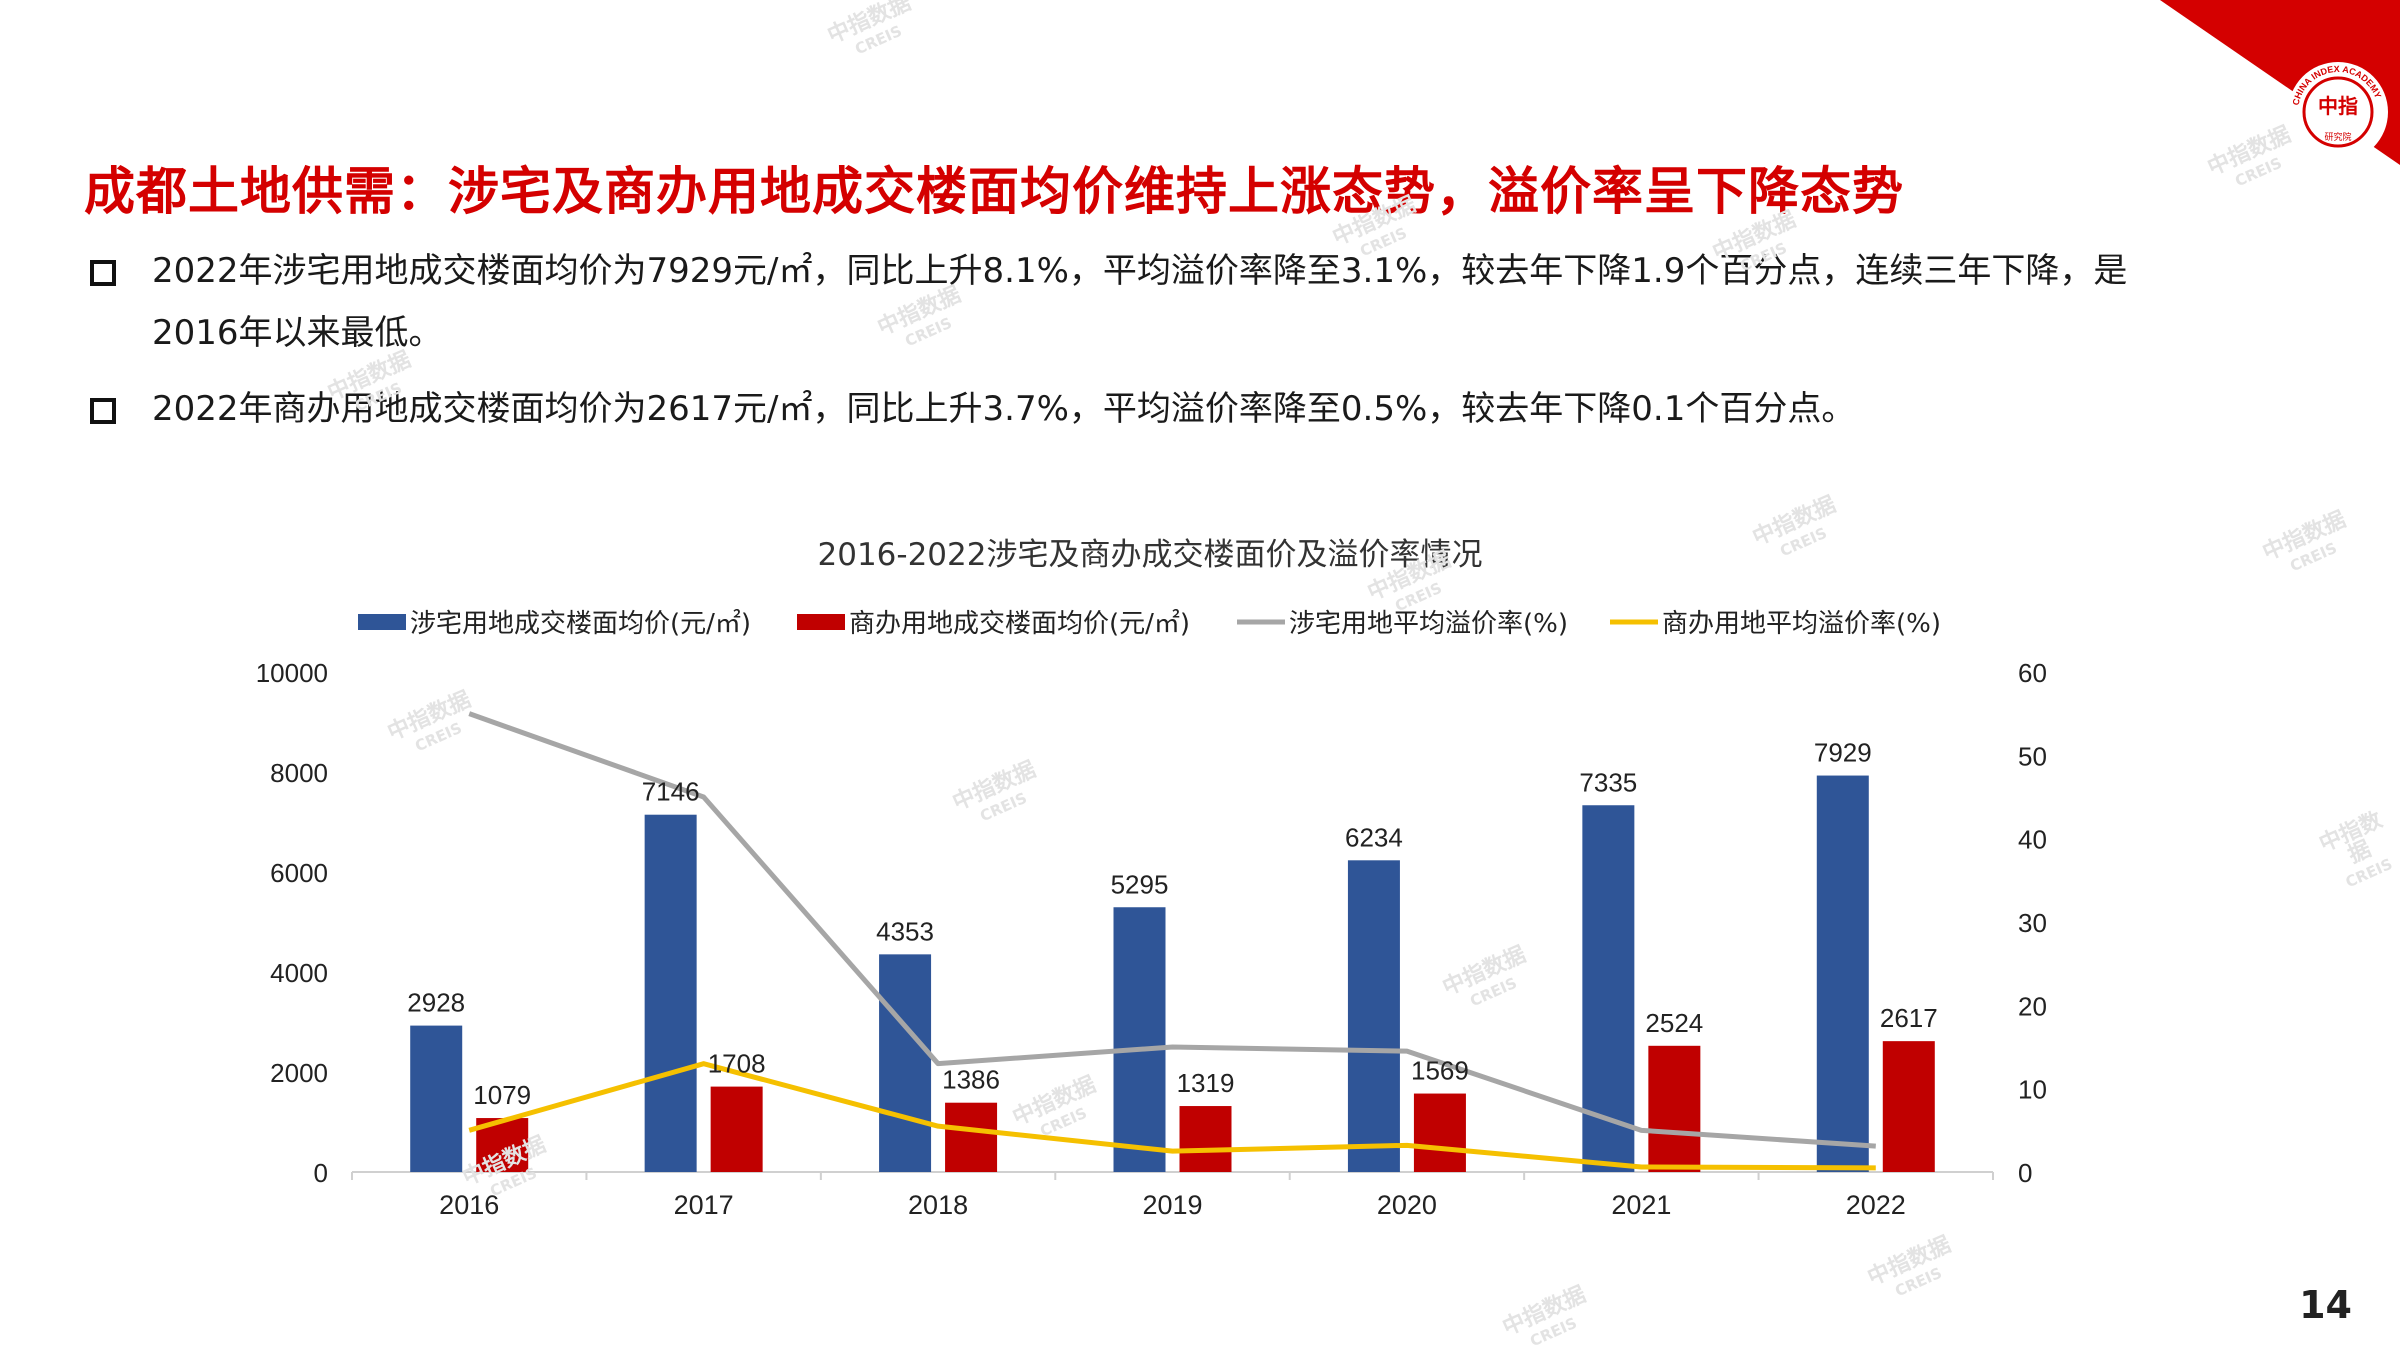 Image resolution: width=2400 pixels, height=1360 pixels. Describe the element at coordinates (2025, 1173) in the screenshot. I see `y-right-tick-label: 0` at that location.